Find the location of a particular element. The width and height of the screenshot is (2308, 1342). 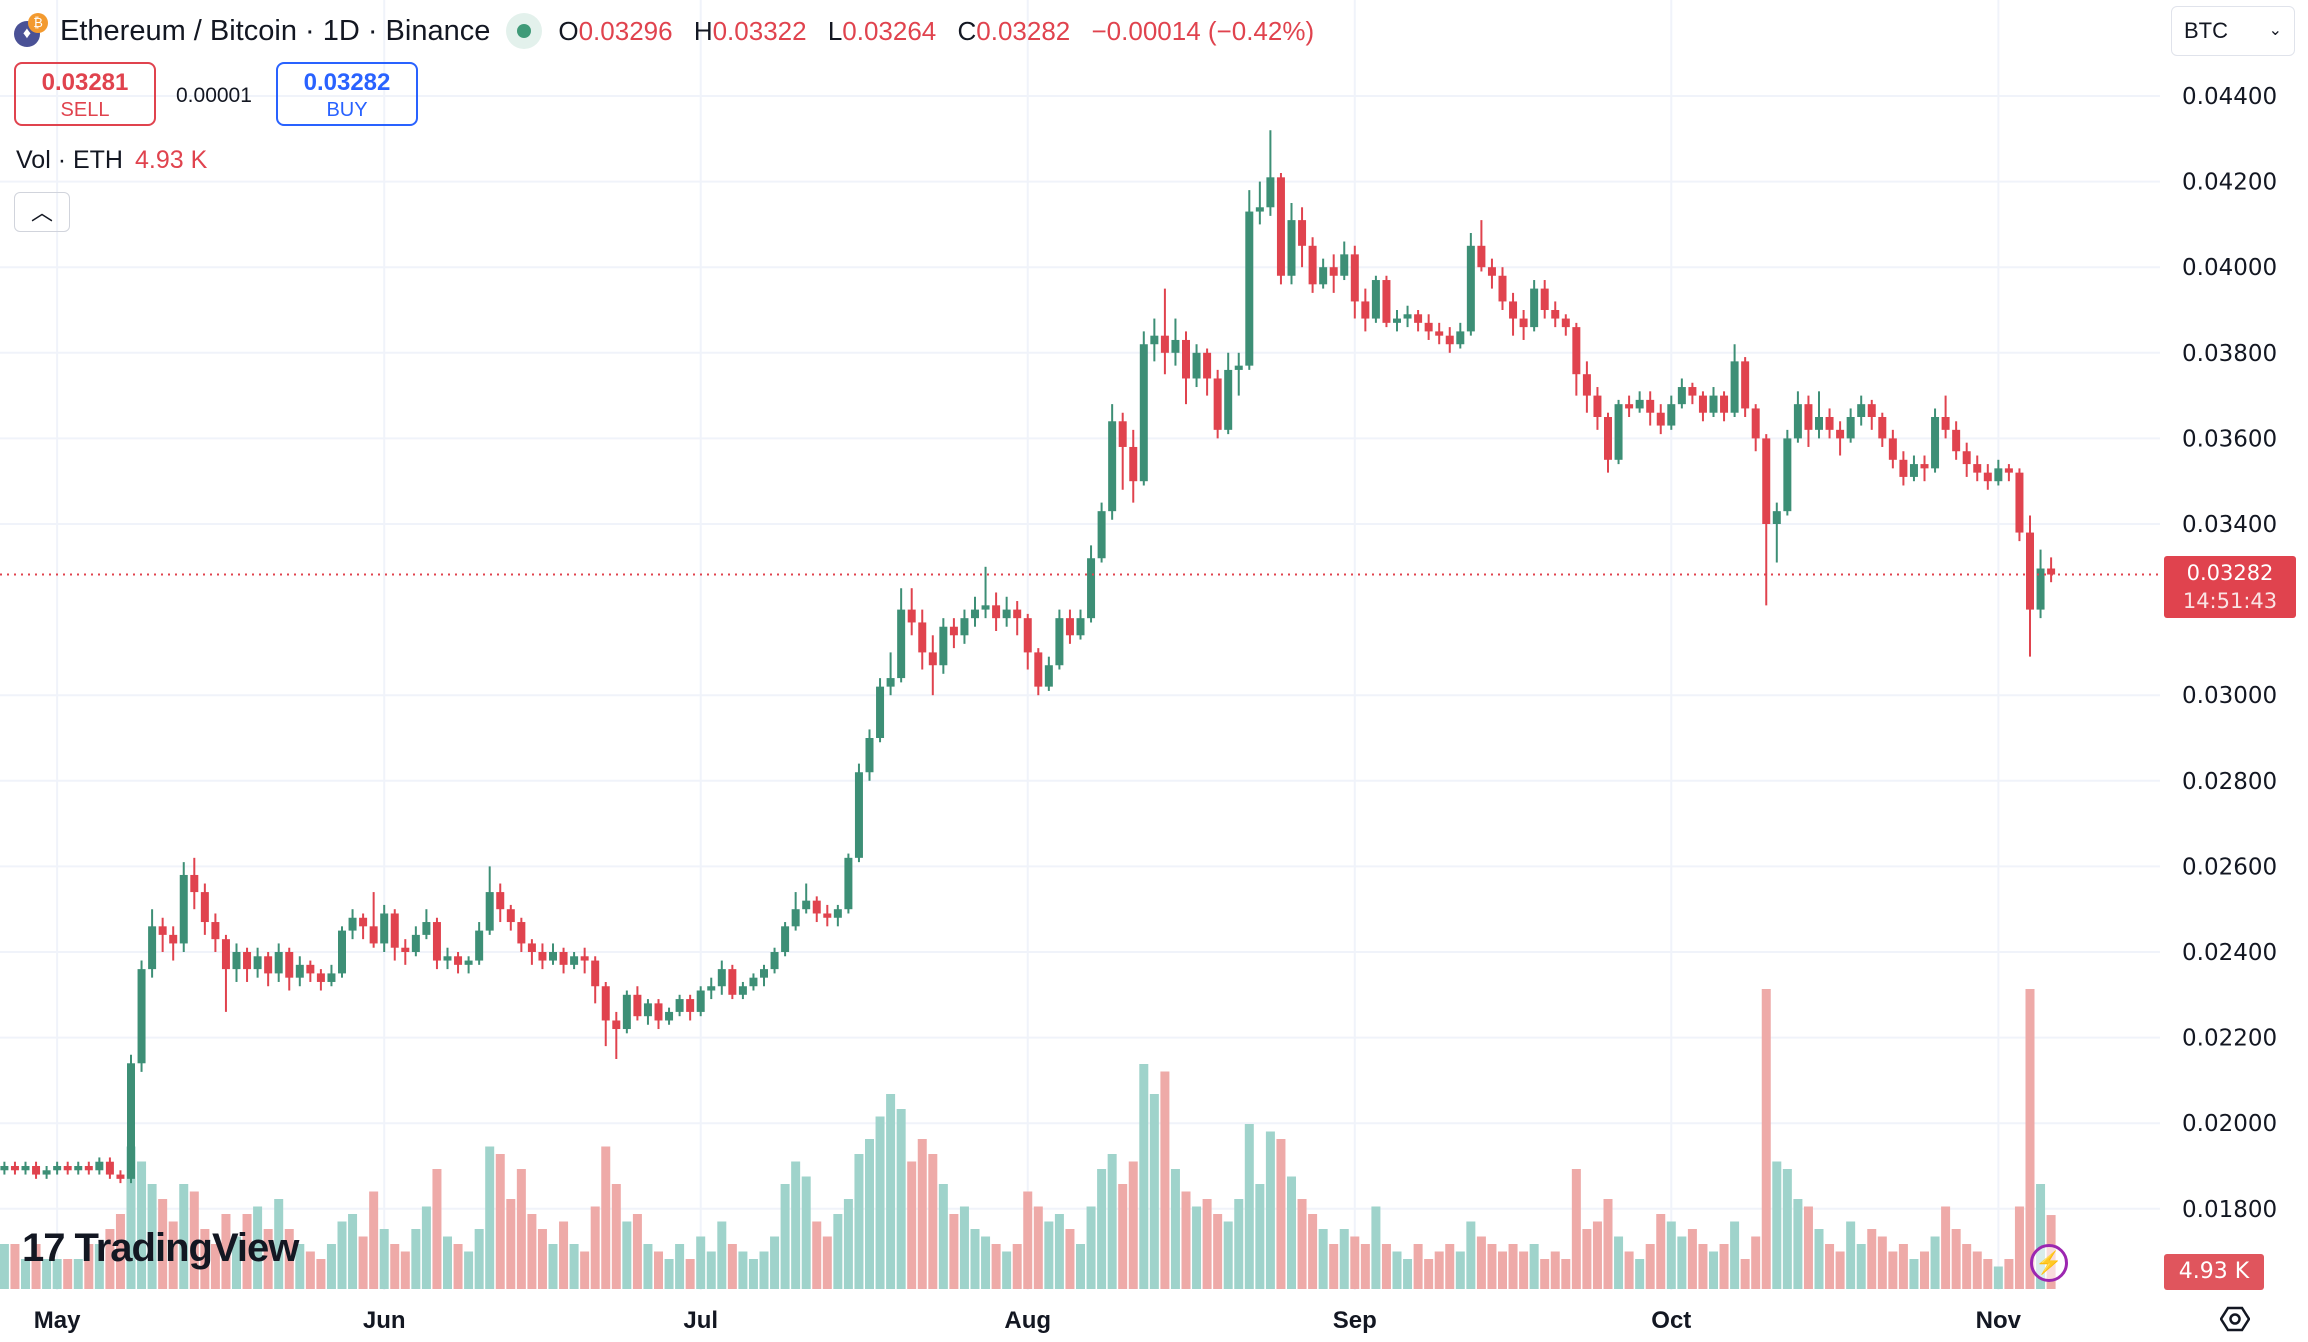

currency-selector: BTC ⌄ is located at coordinates (2233, 31).